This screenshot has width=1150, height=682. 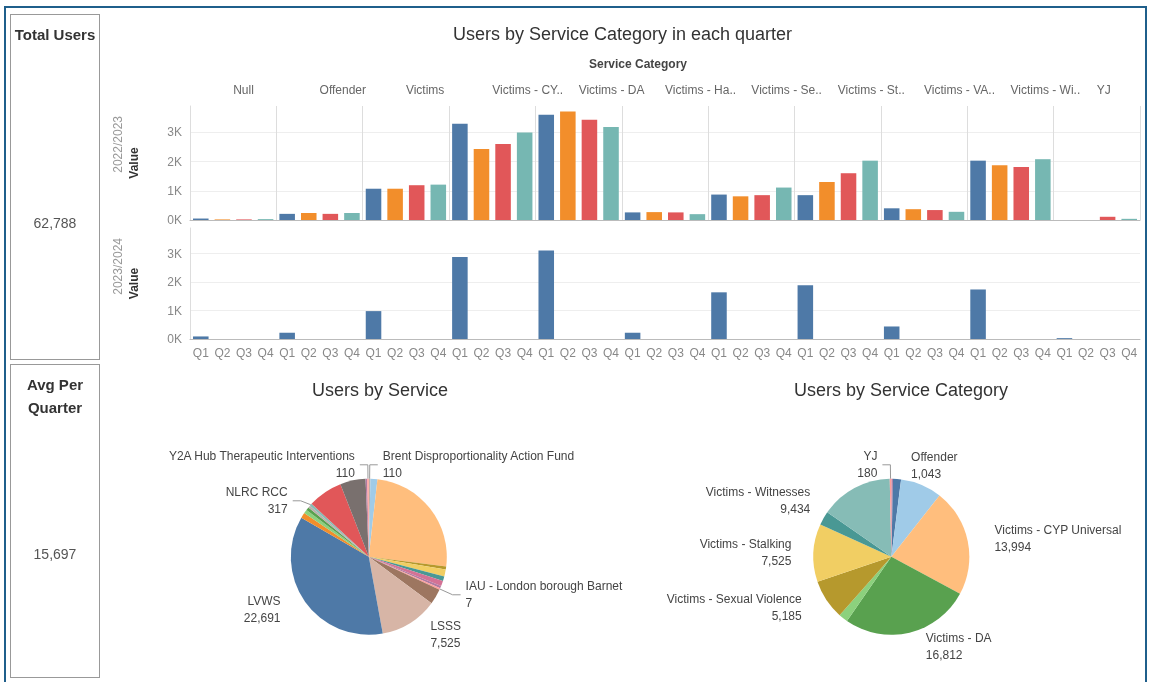 I want to click on text: 15,697, so click(x=55, y=553).